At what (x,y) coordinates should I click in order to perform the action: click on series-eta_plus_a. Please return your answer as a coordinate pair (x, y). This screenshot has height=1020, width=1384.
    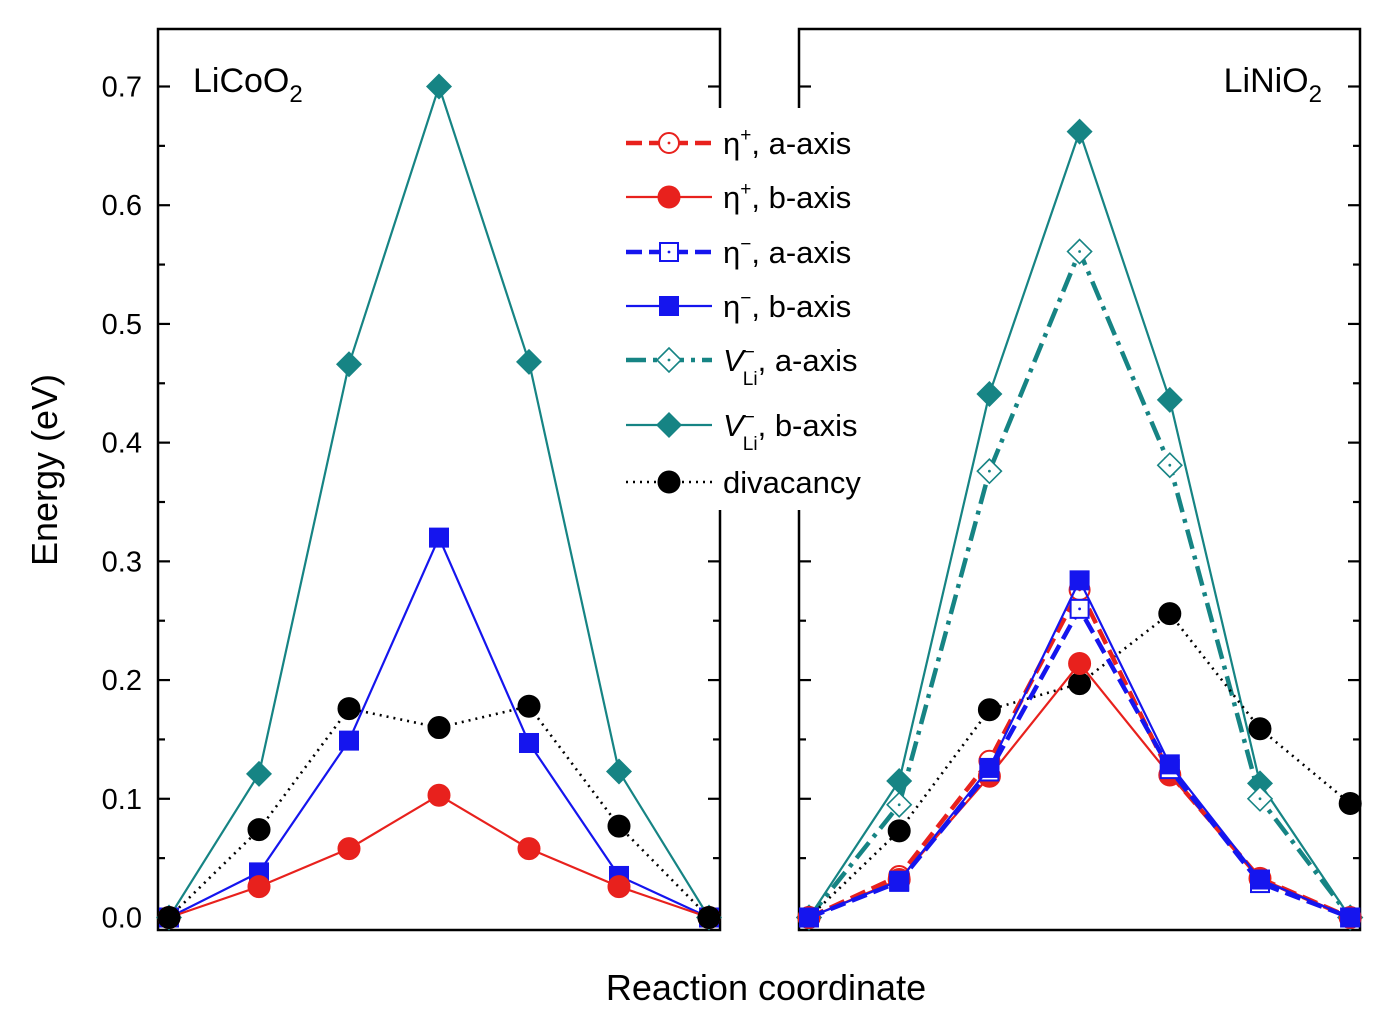
    Looking at the image, I should click on (1080, 753).